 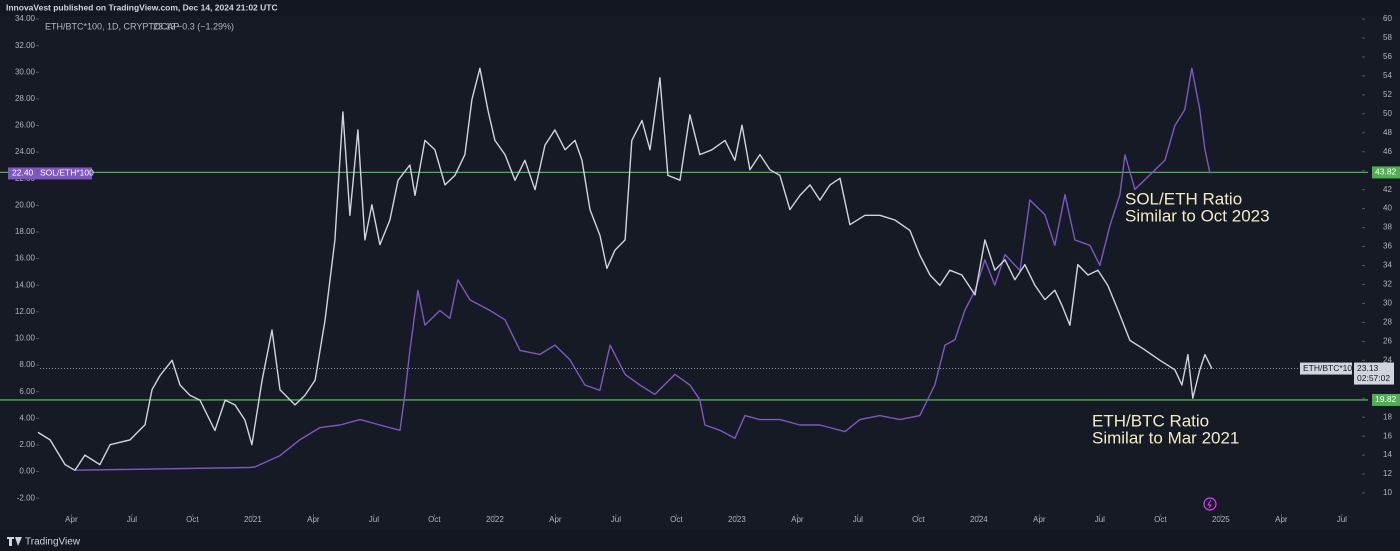 What do you see at coordinates (1368, 368) in the screenshot?
I see `last-value-label: 23.13` at bounding box center [1368, 368].